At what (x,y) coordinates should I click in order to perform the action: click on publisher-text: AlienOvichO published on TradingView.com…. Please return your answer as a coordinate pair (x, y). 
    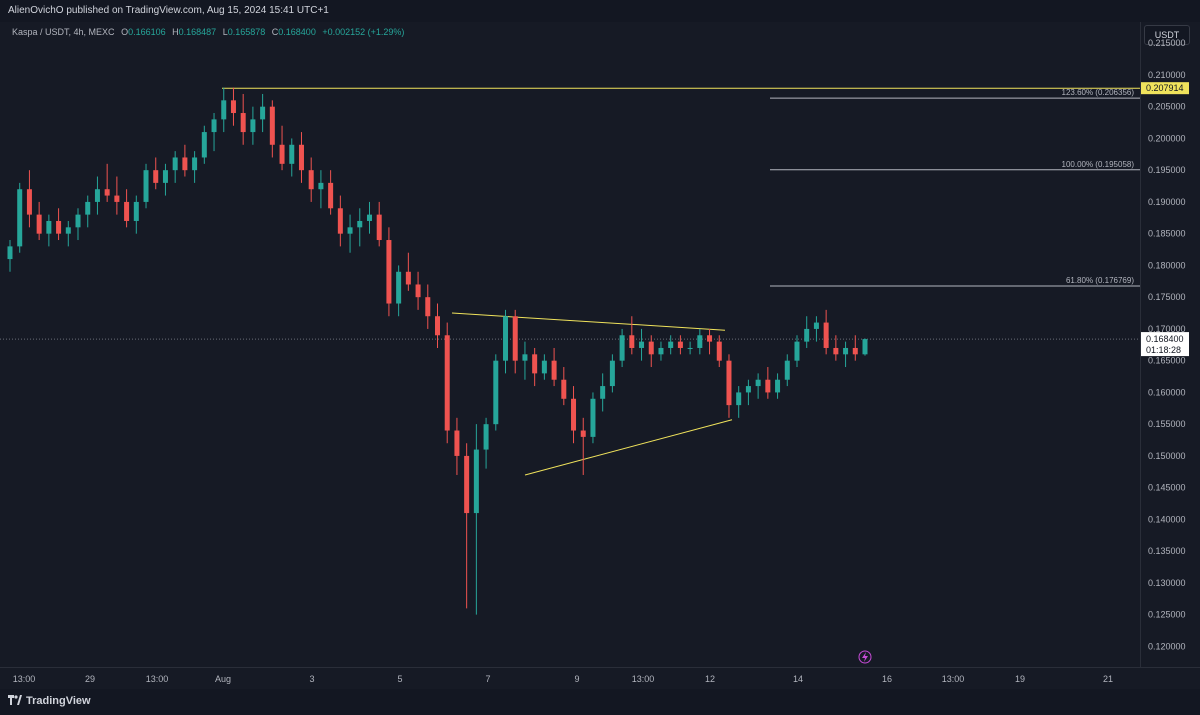
    Looking at the image, I should click on (168, 10).